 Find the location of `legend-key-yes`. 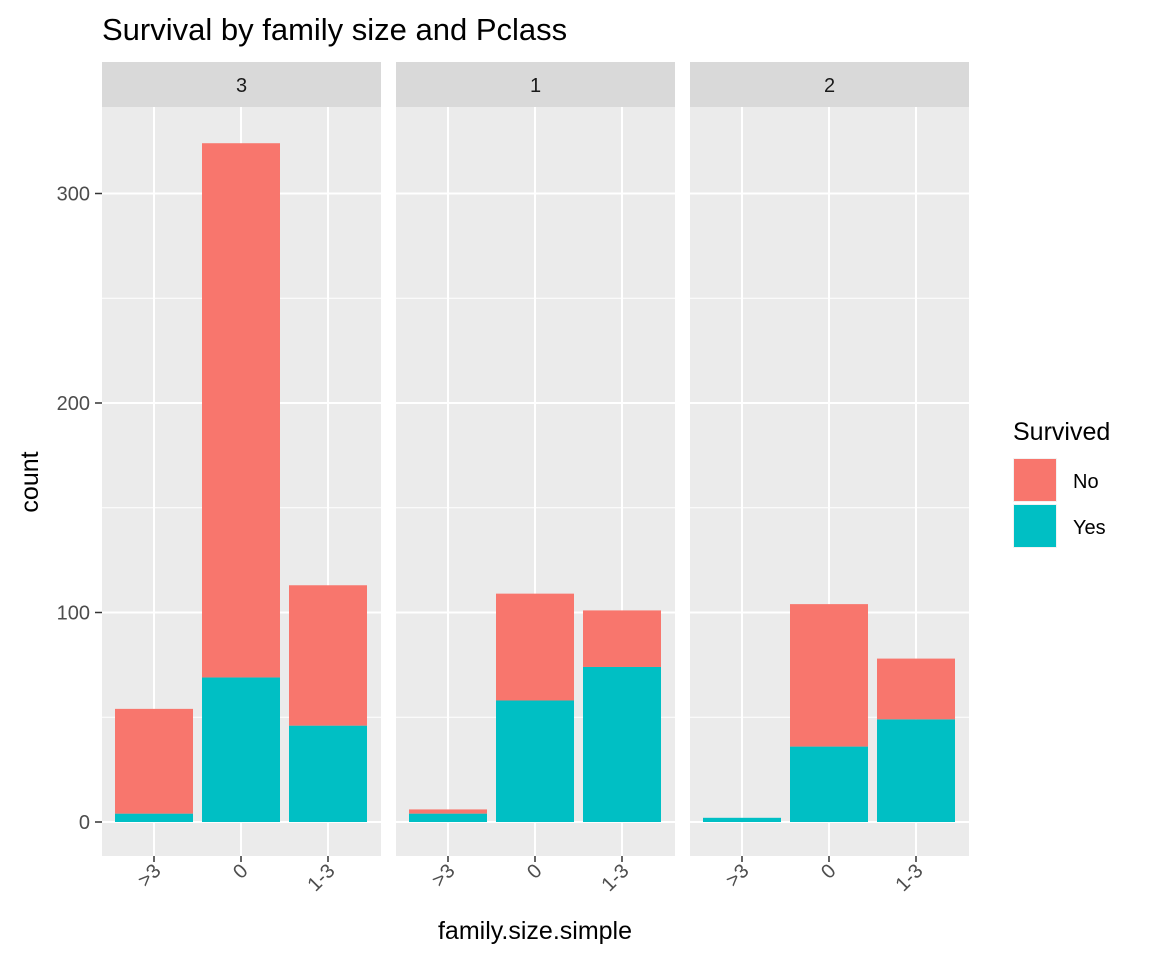

legend-key-yes is located at coordinates (1035, 526).